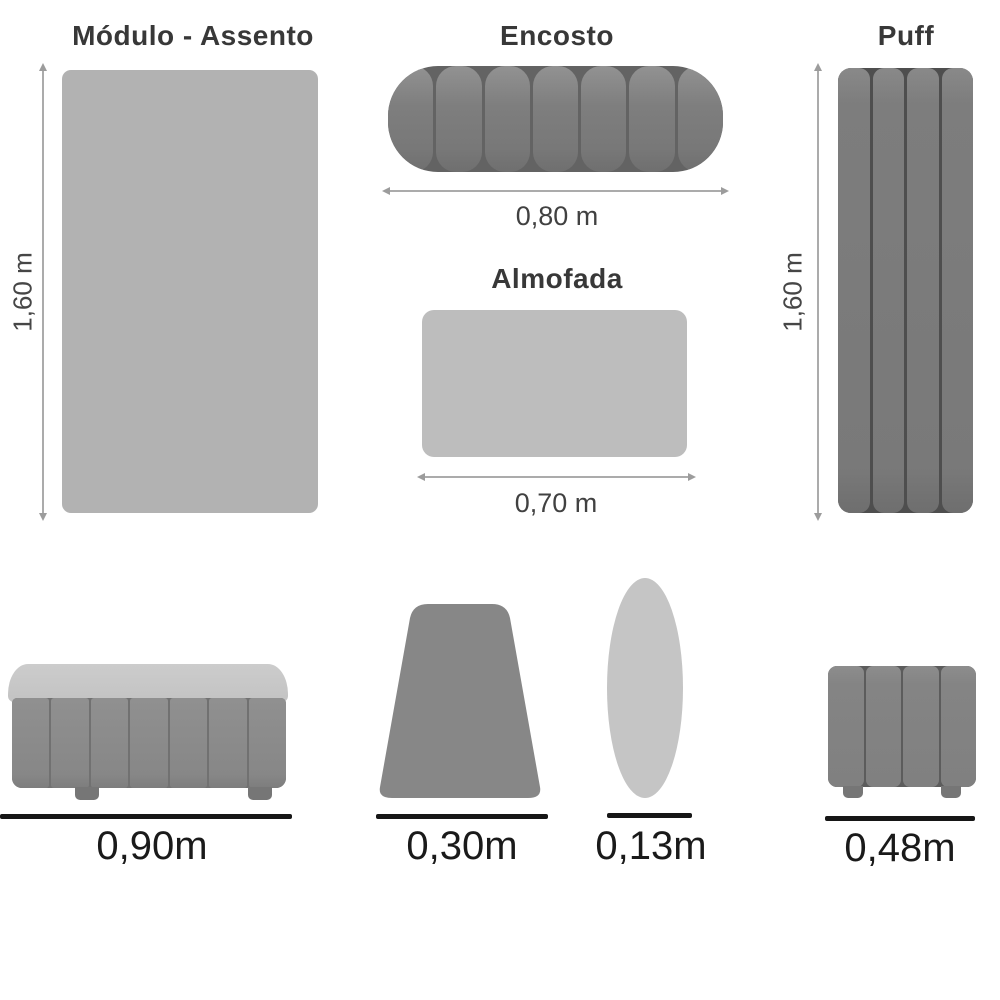 The height and width of the screenshot is (1000, 1000). Describe the element at coordinates (556, 477) in the screenshot. I see `almofada-width-dimension-line` at that location.